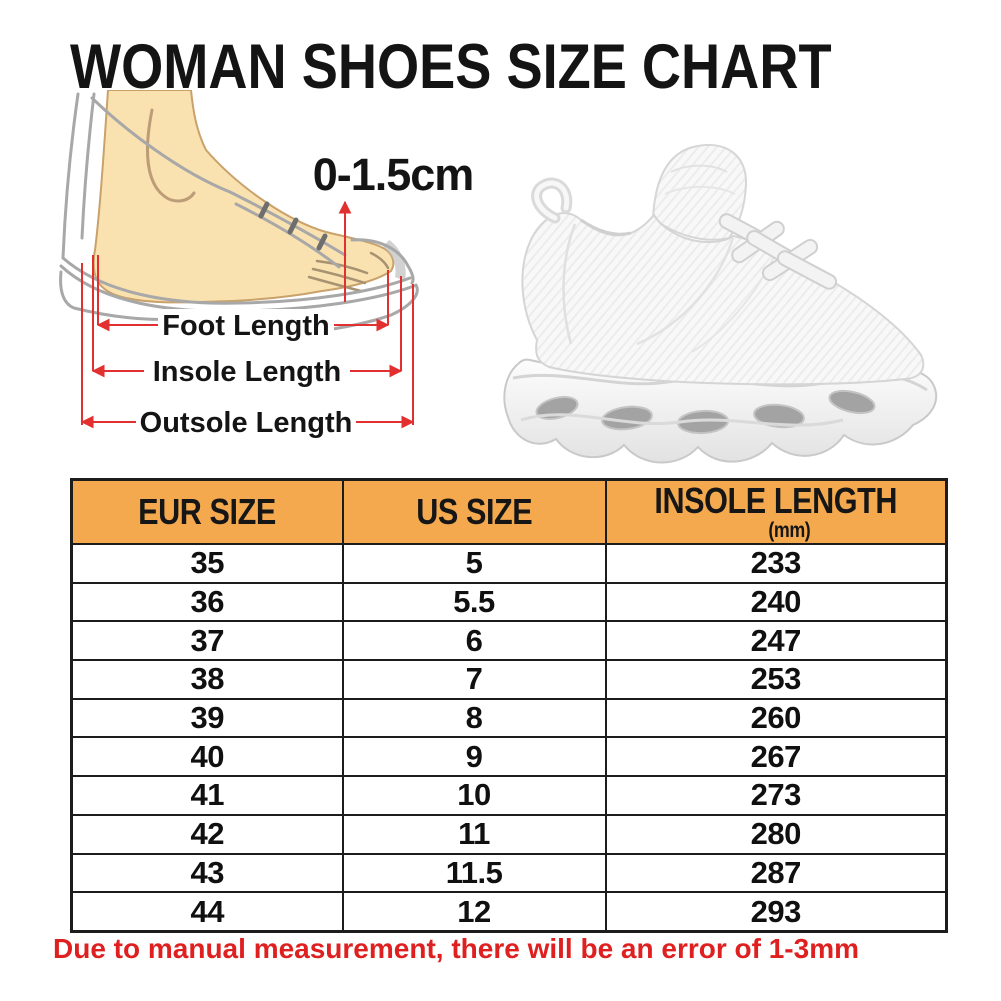  Describe the element at coordinates (207, 641) in the screenshot. I see `cell-eur-size: 37` at that location.